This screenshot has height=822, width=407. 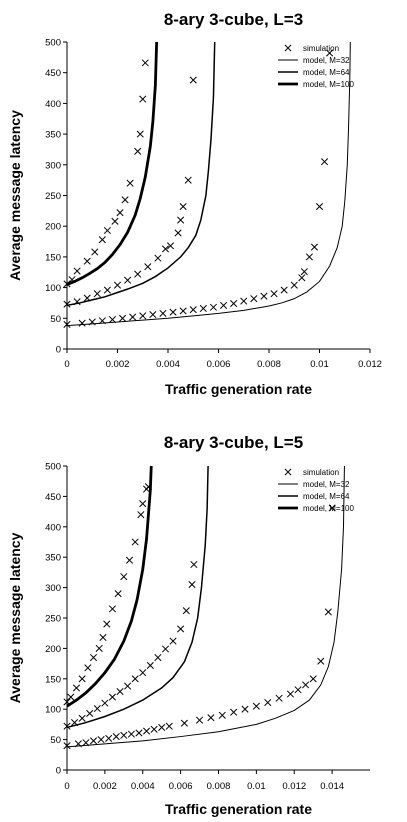 I want to click on y-tick-label: 200, so click(x=53, y=649).